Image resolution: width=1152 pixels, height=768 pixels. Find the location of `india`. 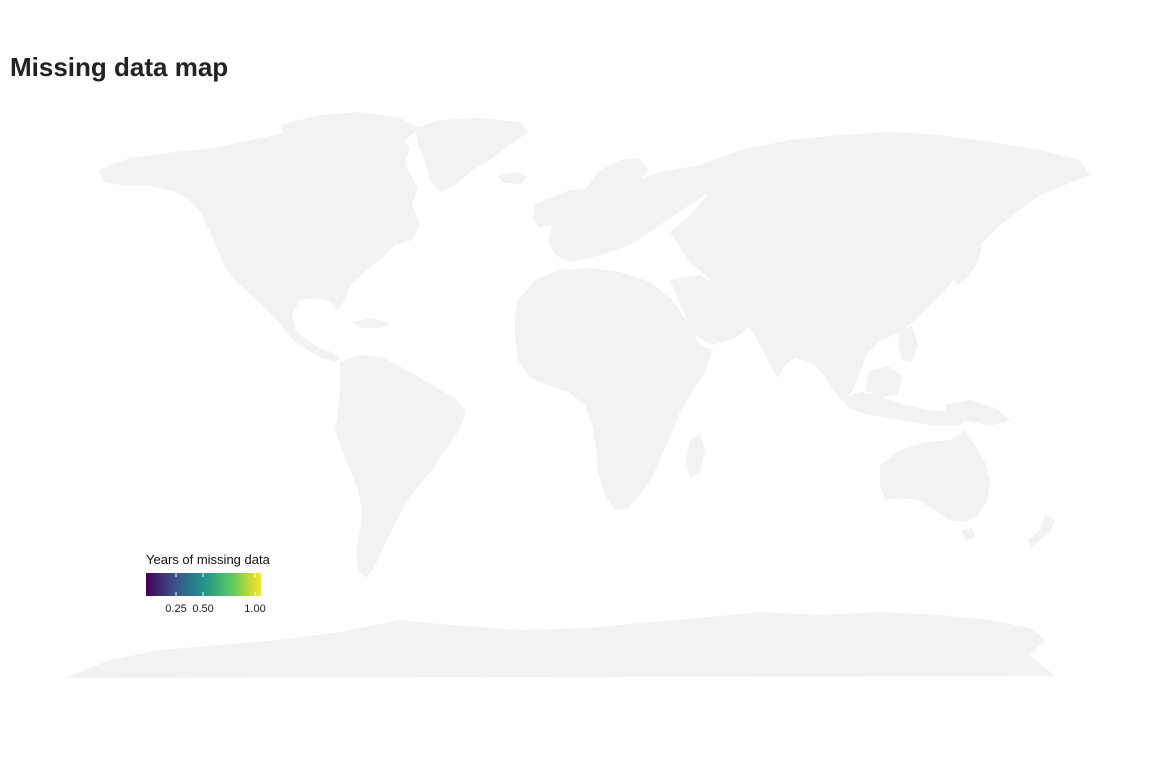

india is located at coordinates (777, 337).